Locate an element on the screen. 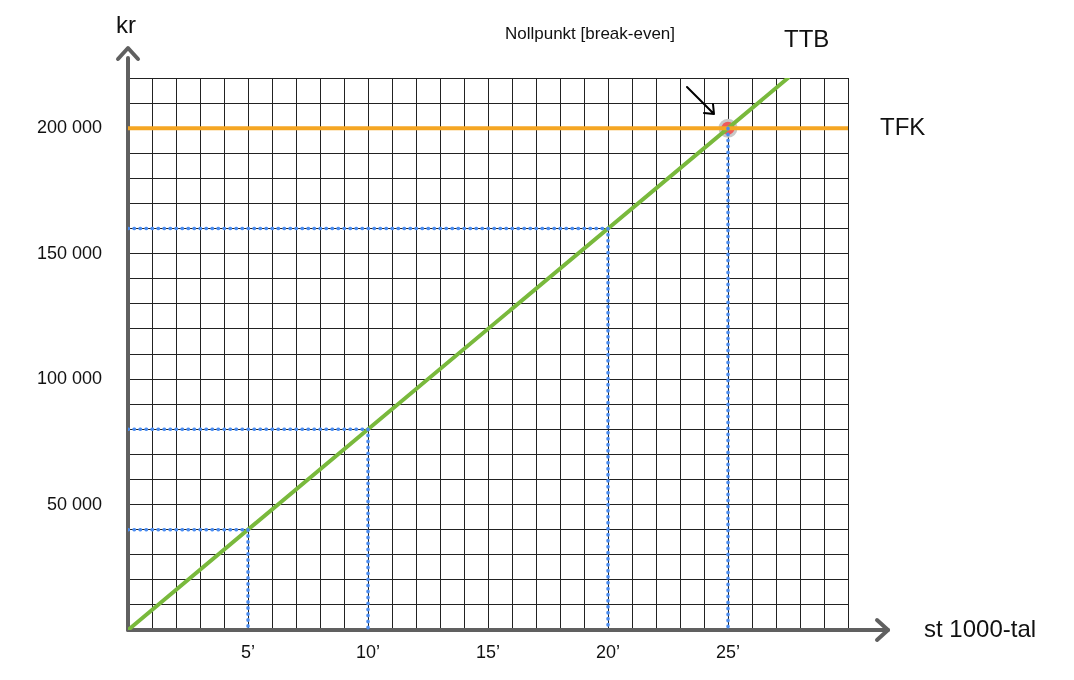  y-tick-label: 150 000 is located at coordinates (69, 252).